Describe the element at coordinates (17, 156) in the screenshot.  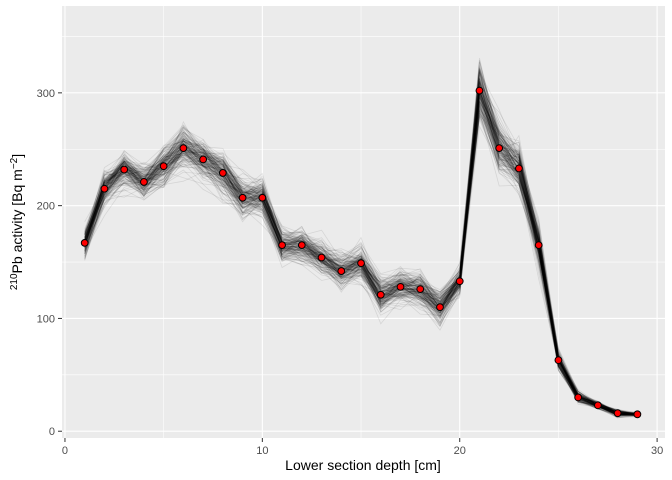
I see `y-axis-title-close: ]` at that location.